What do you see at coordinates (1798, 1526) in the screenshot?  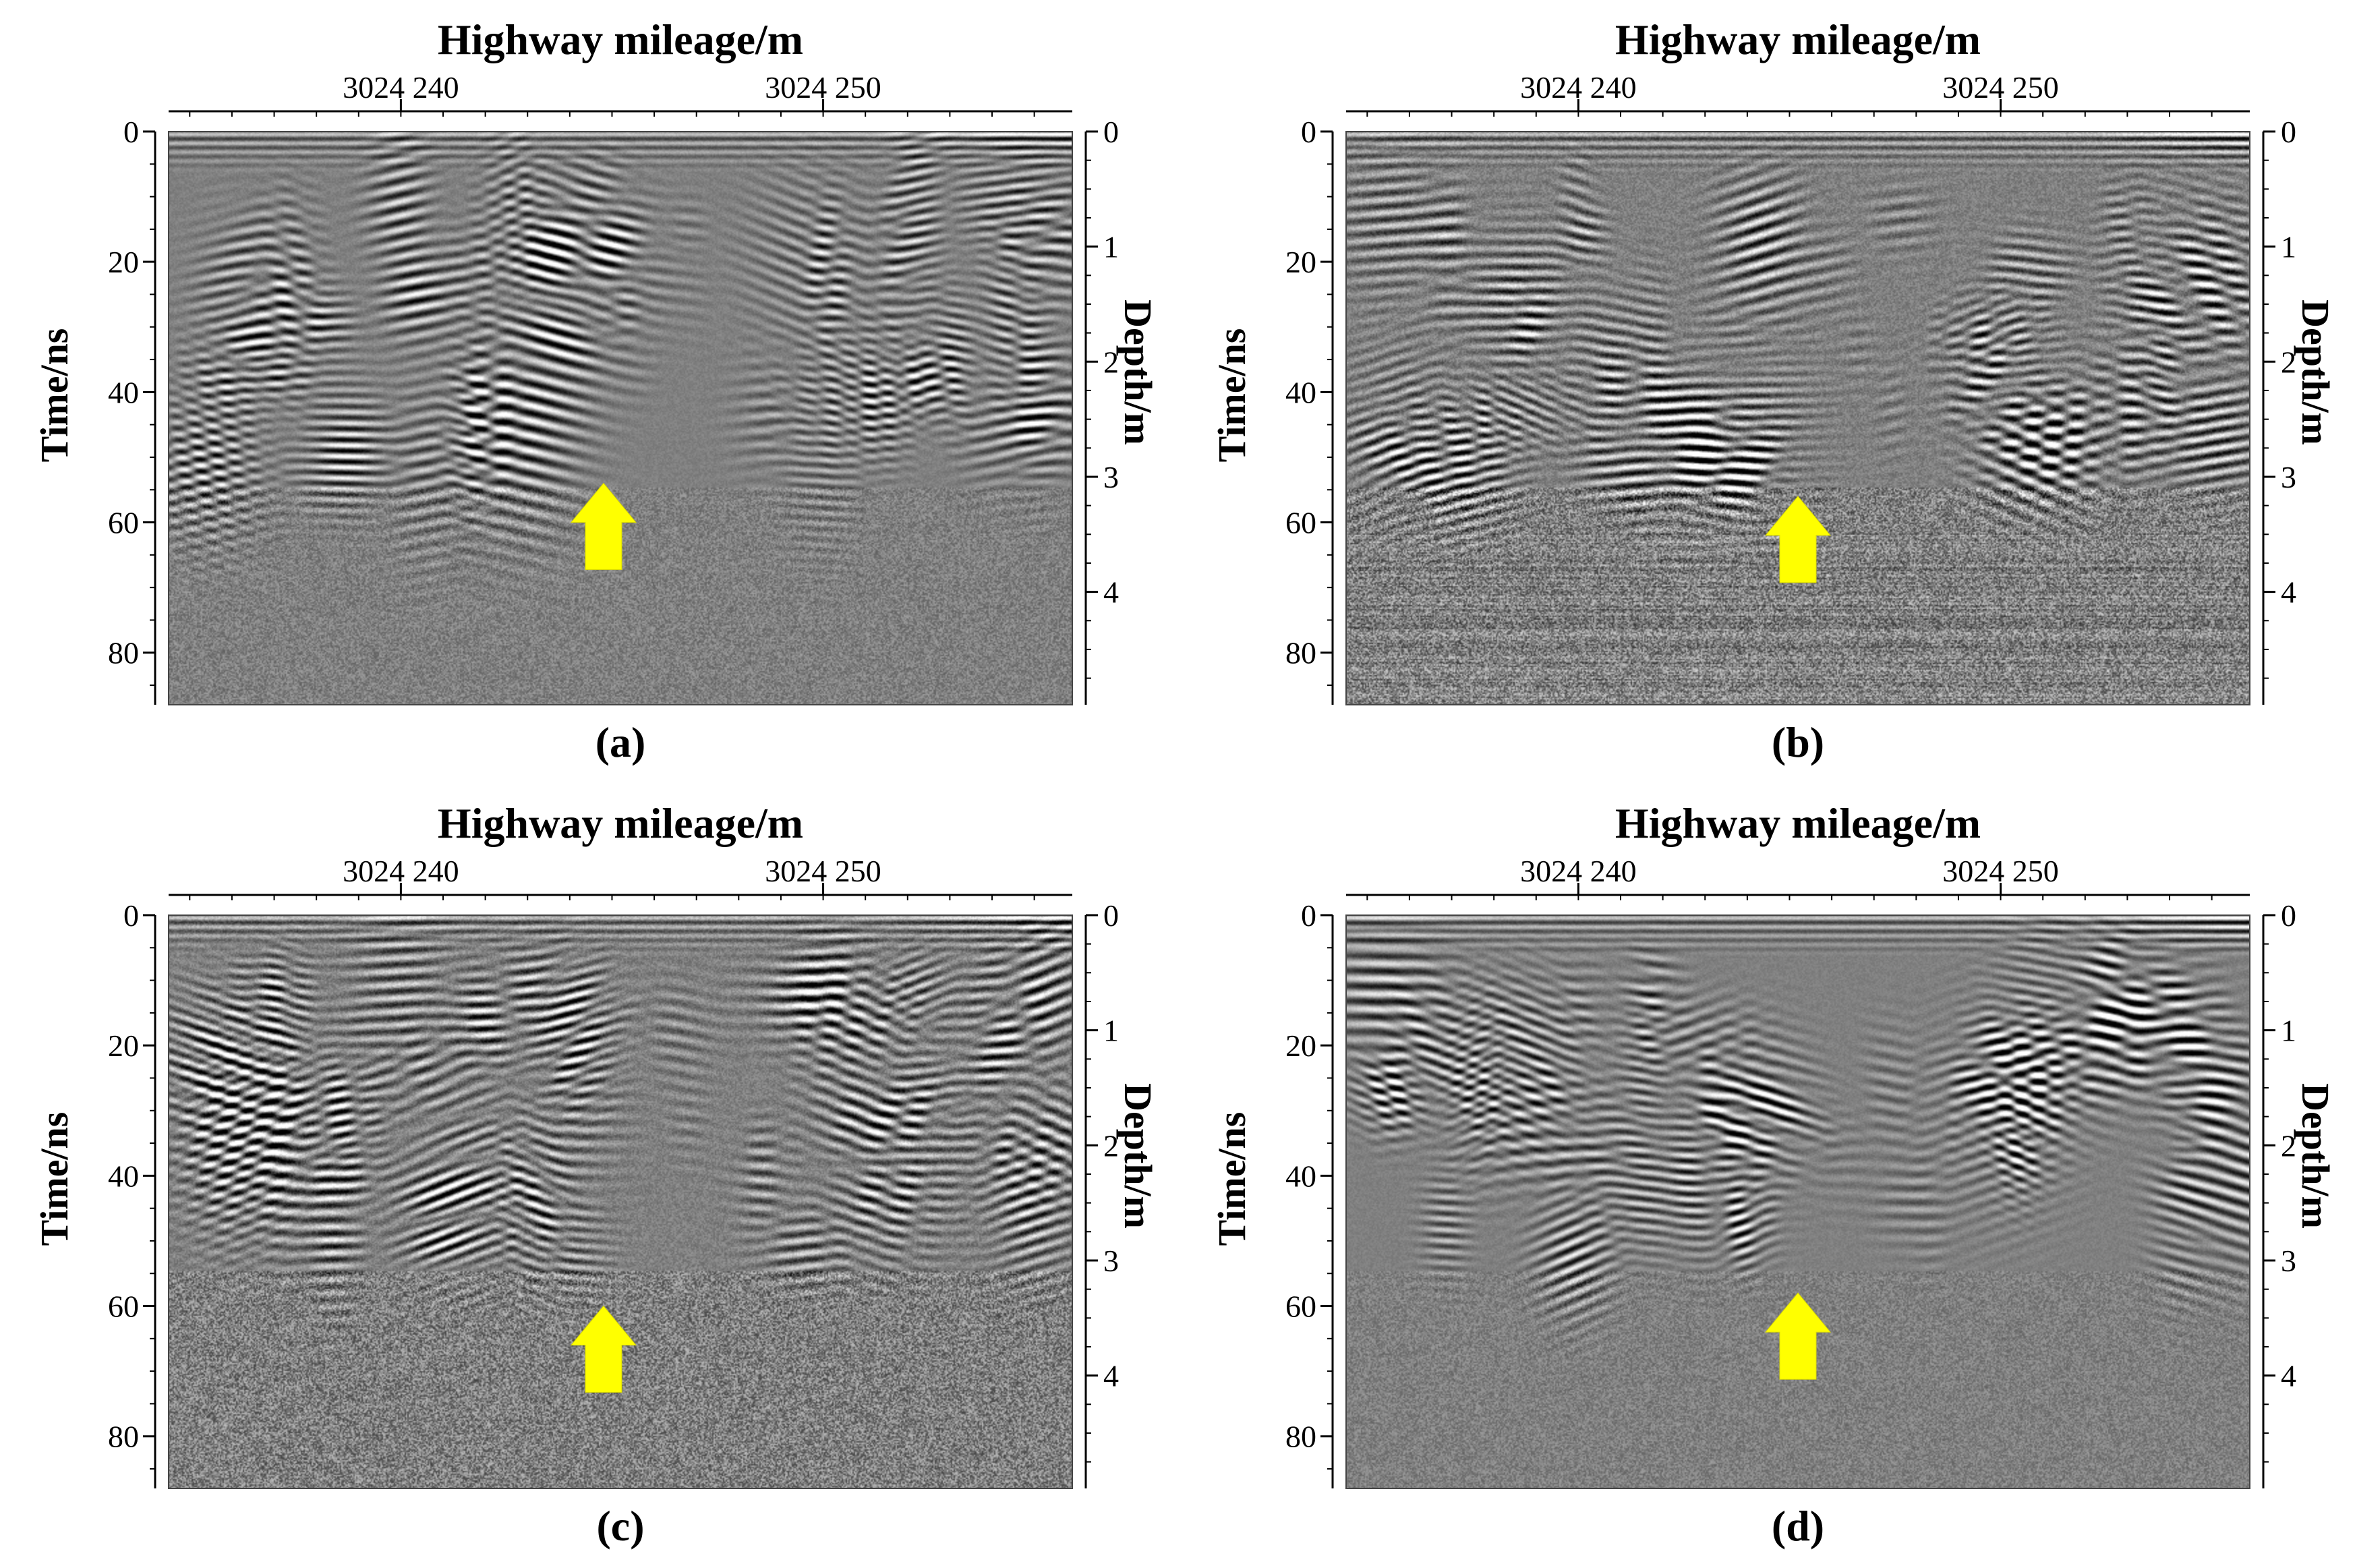 I see `panel-caption: (d)` at bounding box center [1798, 1526].